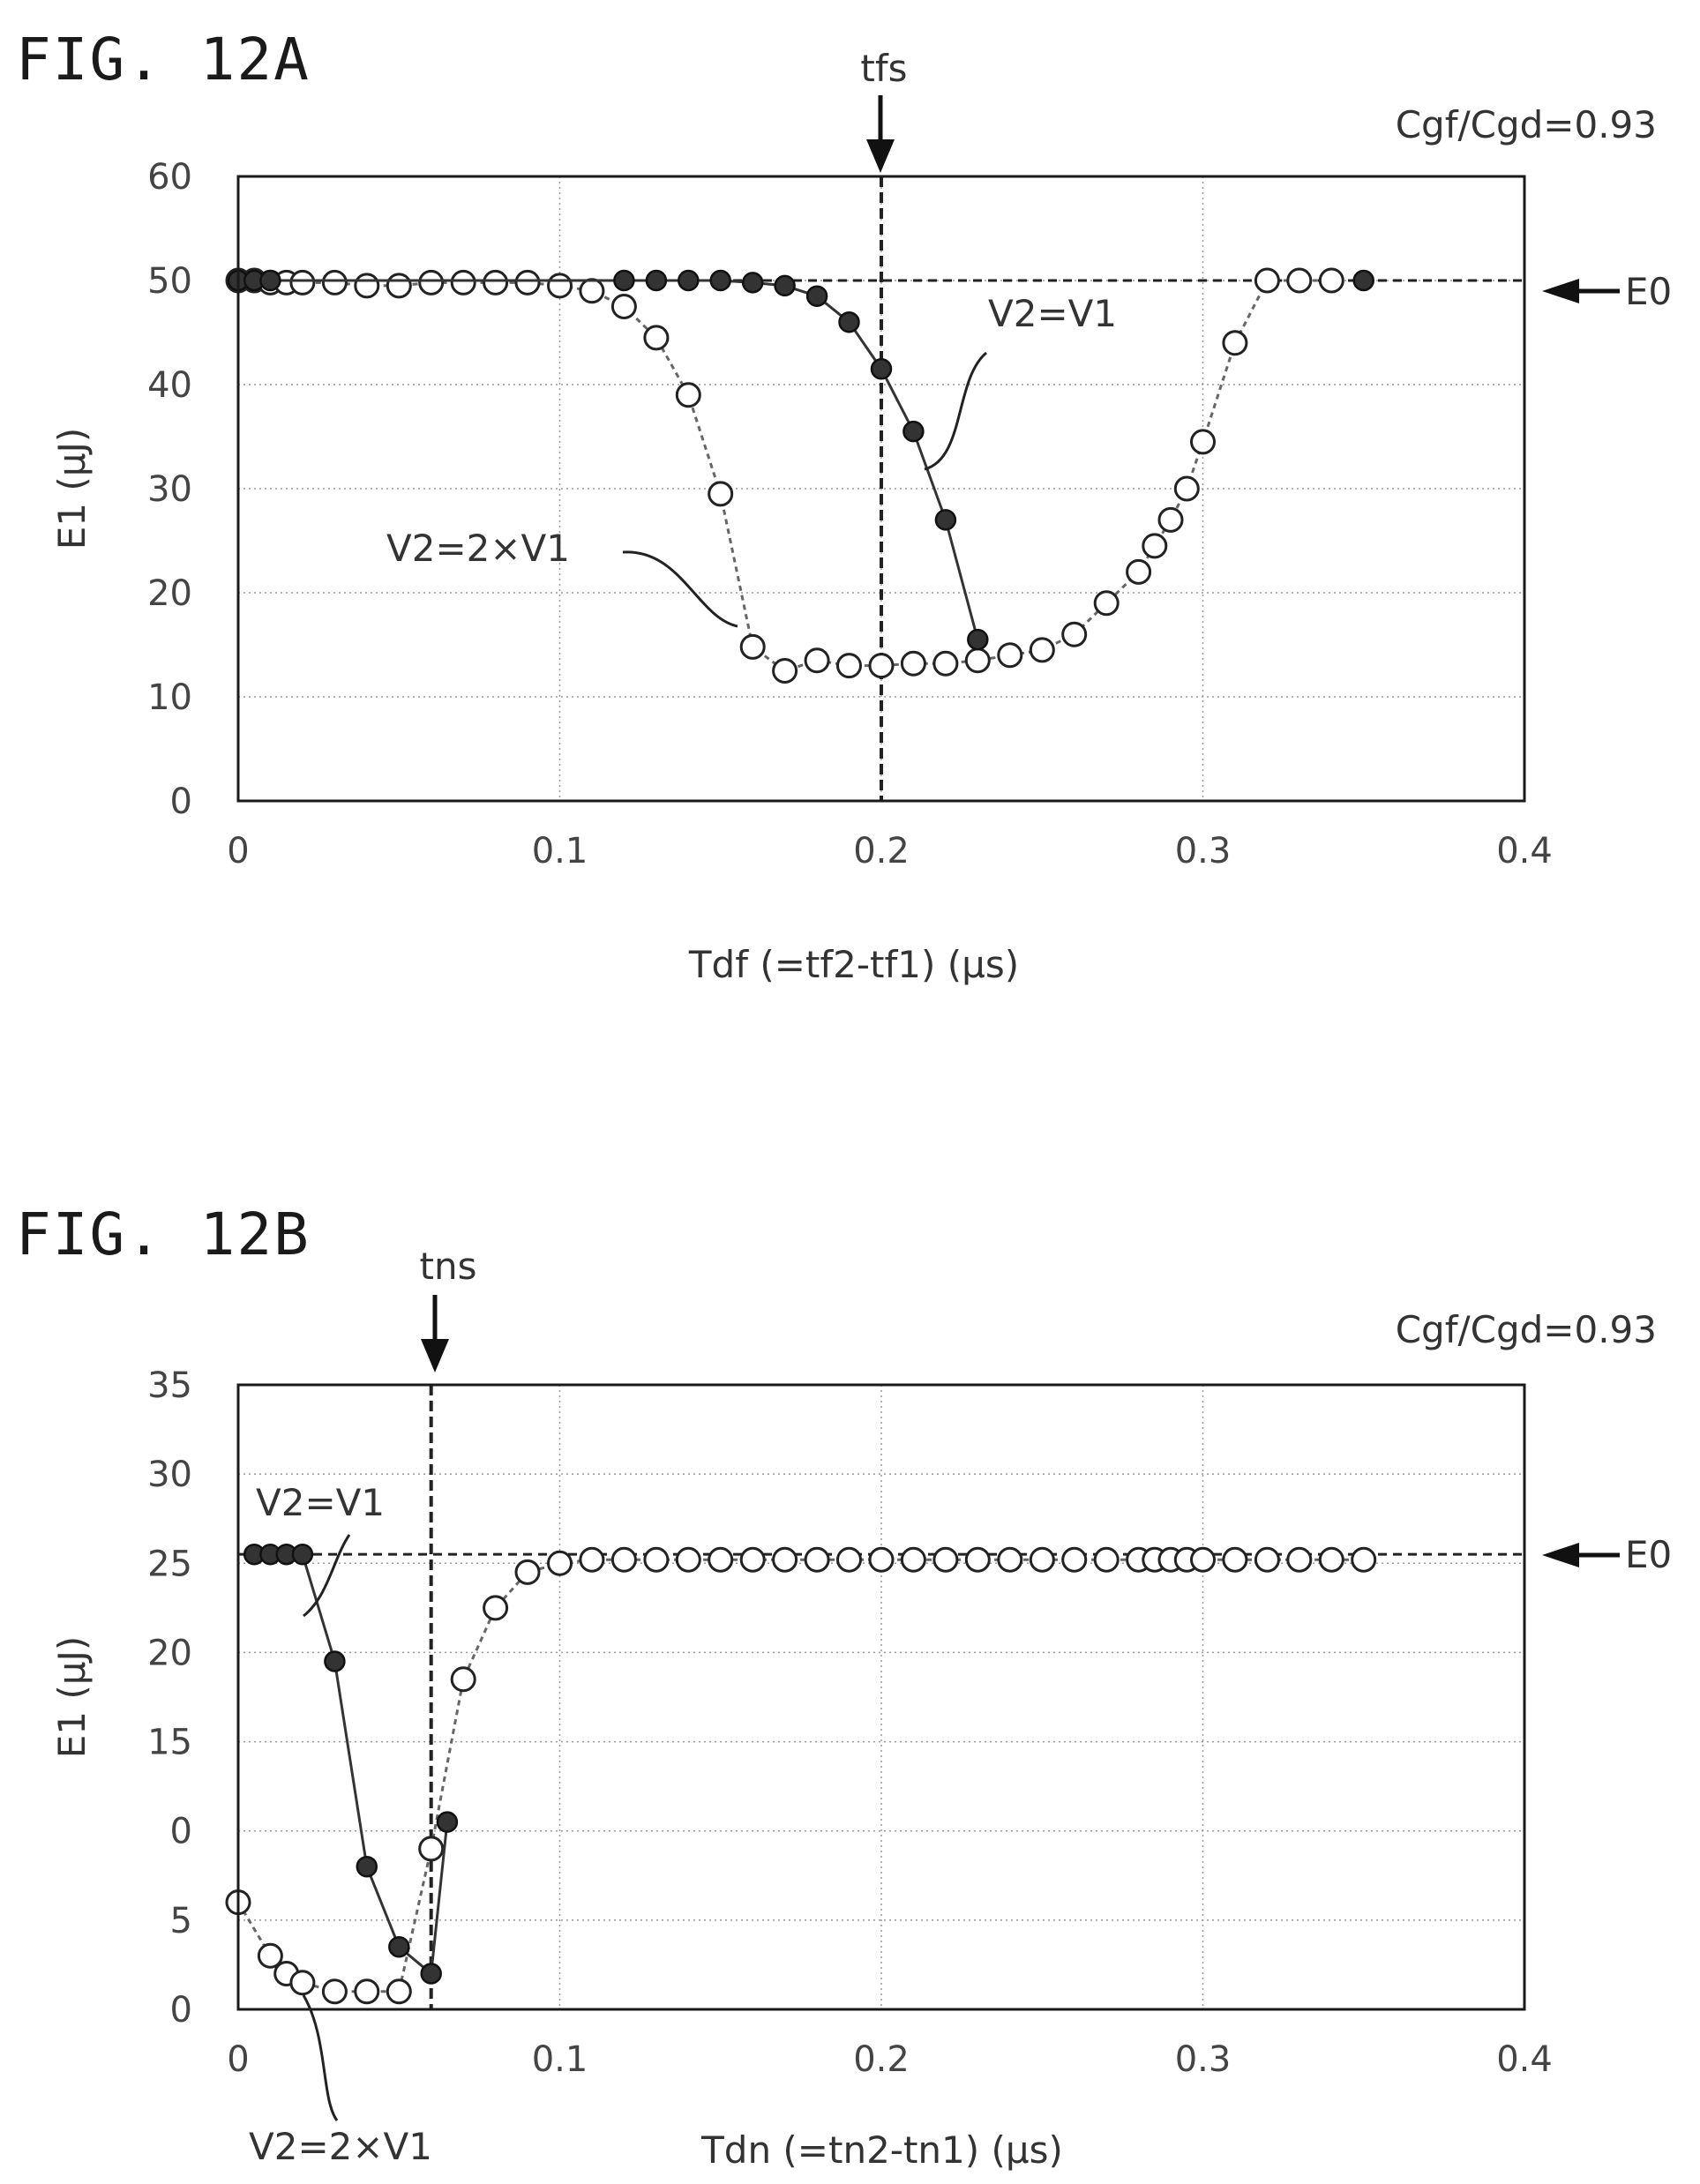  I want to click on y-tick-label: 25, so click(169, 1564).